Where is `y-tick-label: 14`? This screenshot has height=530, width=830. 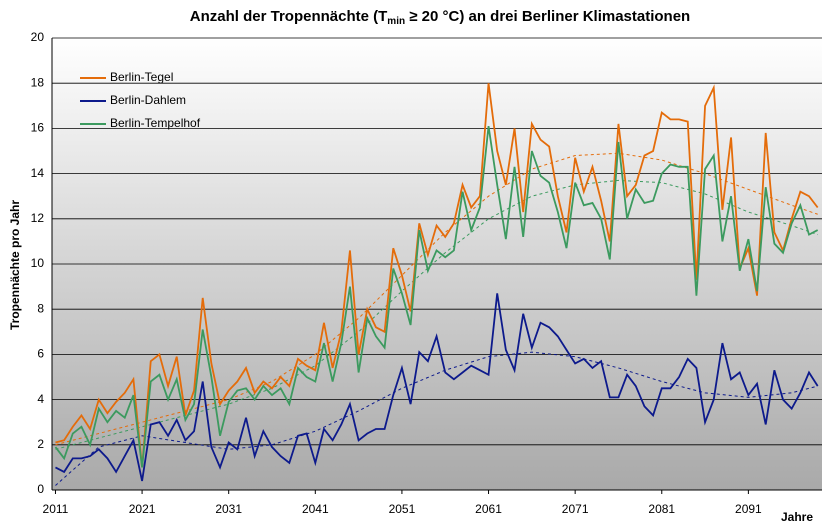 y-tick-label: 14 is located at coordinates (38, 173).